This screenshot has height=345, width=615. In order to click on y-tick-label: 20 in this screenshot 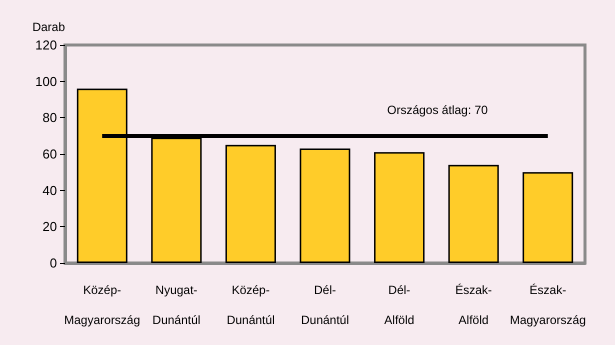, I will do `click(49, 226)`.